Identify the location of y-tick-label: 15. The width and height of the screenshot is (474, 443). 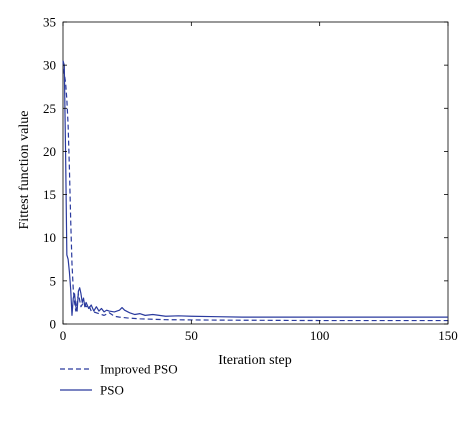
(49, 194).